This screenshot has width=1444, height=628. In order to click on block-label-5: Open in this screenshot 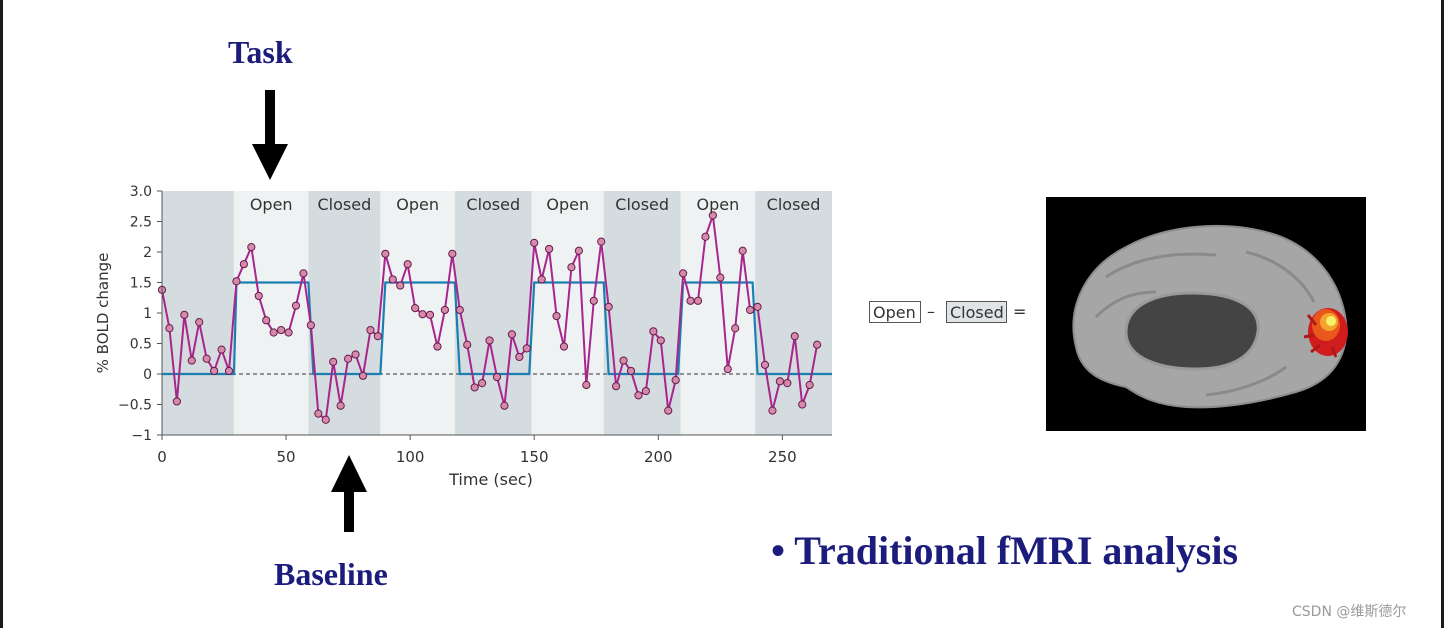, I will do `click(567, 204)`.